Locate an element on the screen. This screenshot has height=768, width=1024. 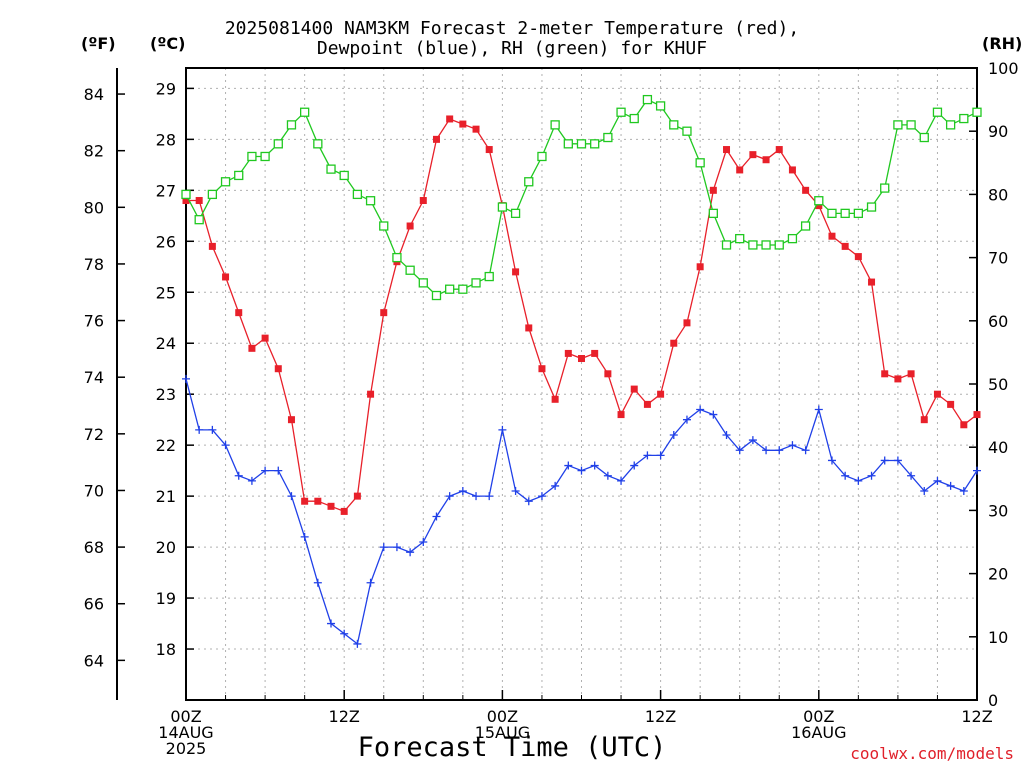
x-axis-label: Forecast Time (UTC) is located at coordinates (512, 747).